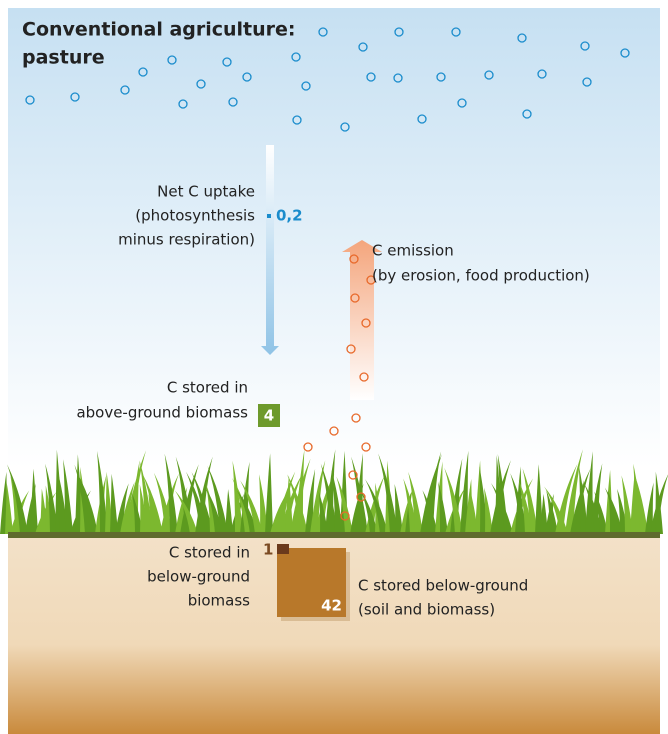 The width and height of the screenshot is (668, 734). Describe the element at coordinates (334, 535) in the screenshot. I see `ground-line` at that location.